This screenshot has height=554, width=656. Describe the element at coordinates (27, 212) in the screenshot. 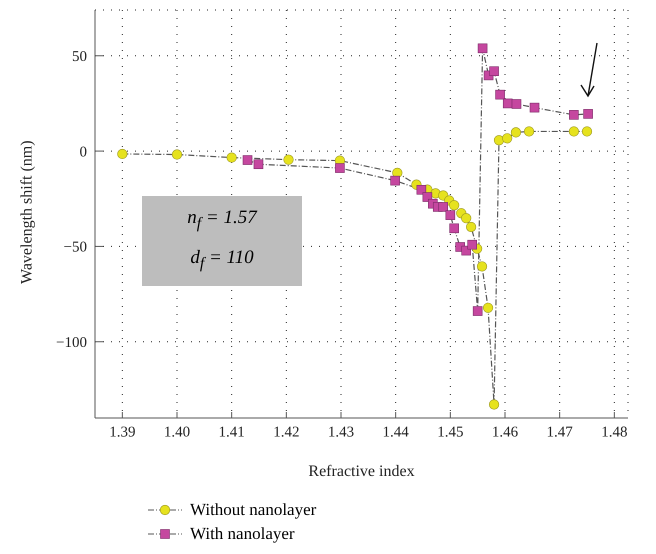

I see `y-axis-title: Wavelength shift (nm)` at that location.